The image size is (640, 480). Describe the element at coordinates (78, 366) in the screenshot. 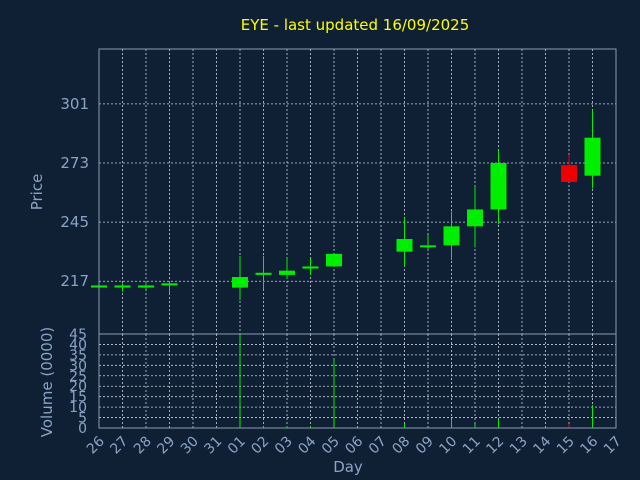

I see `volume-tick-label: 30` at that location.